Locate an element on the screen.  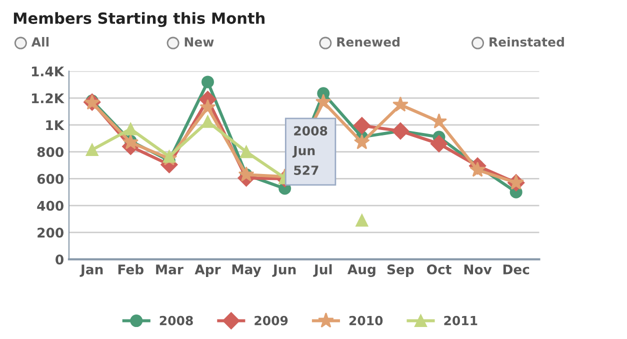
x-tick-label: Dec is located at coordinates (516, 269).